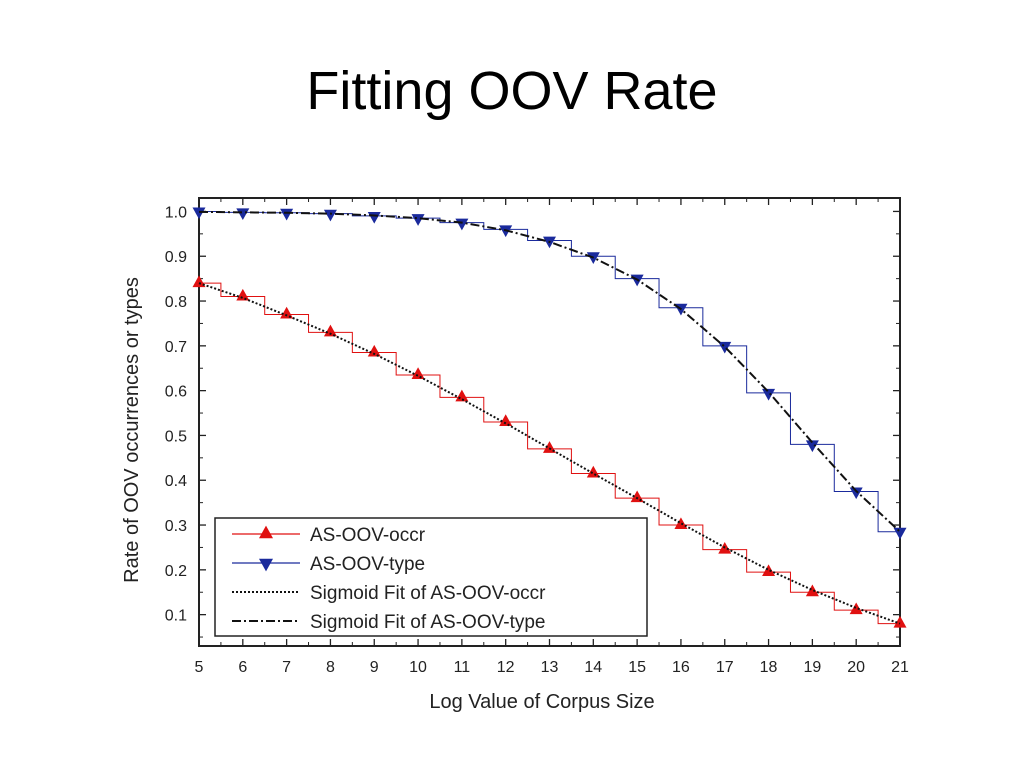  I want to click on y-tick-label: 0.1, so click(176, 616).